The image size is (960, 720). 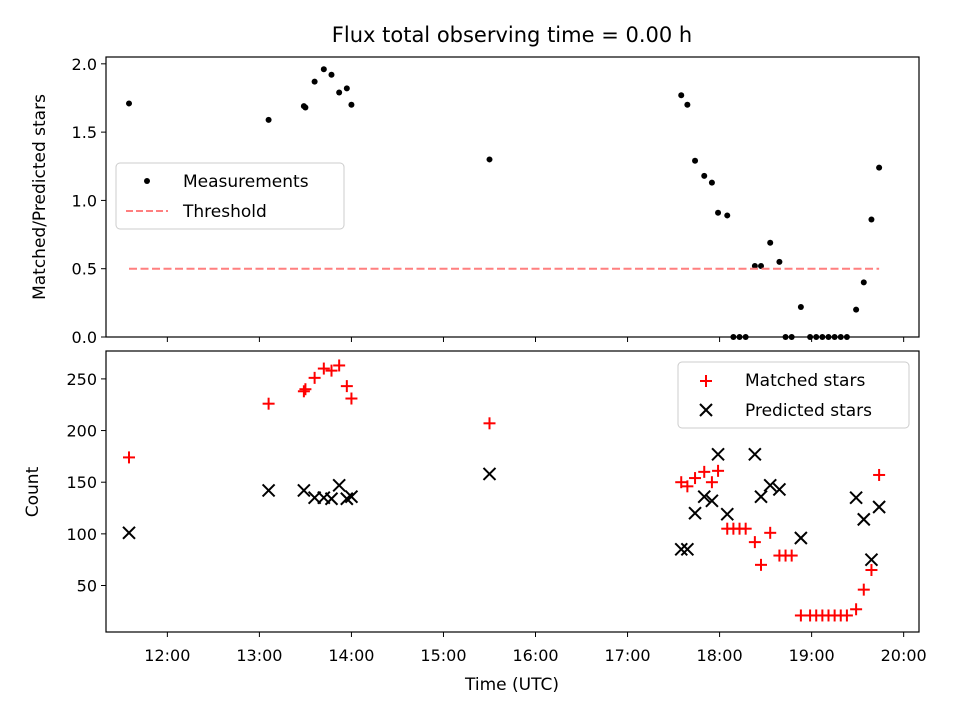 What do you see at coordinates (812, 655) in the screenshot?
I see `x-tick-label: 19:00` at bounding box center [812, 655].